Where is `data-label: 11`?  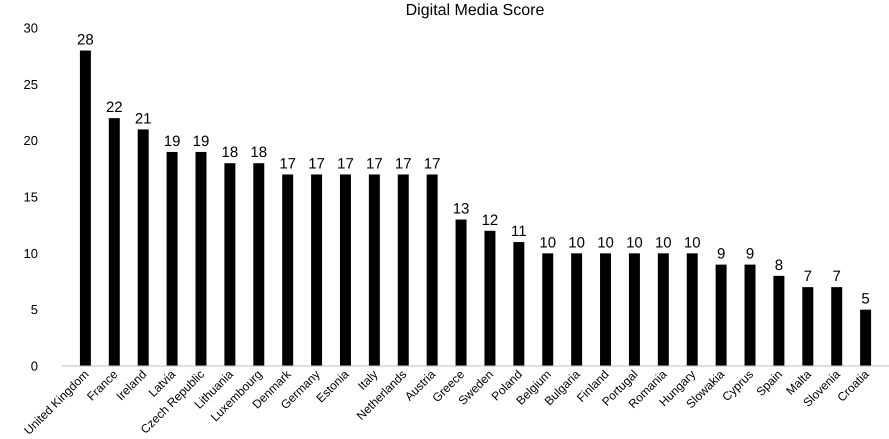
data-label: 11 is located at coordinates (519, 231).